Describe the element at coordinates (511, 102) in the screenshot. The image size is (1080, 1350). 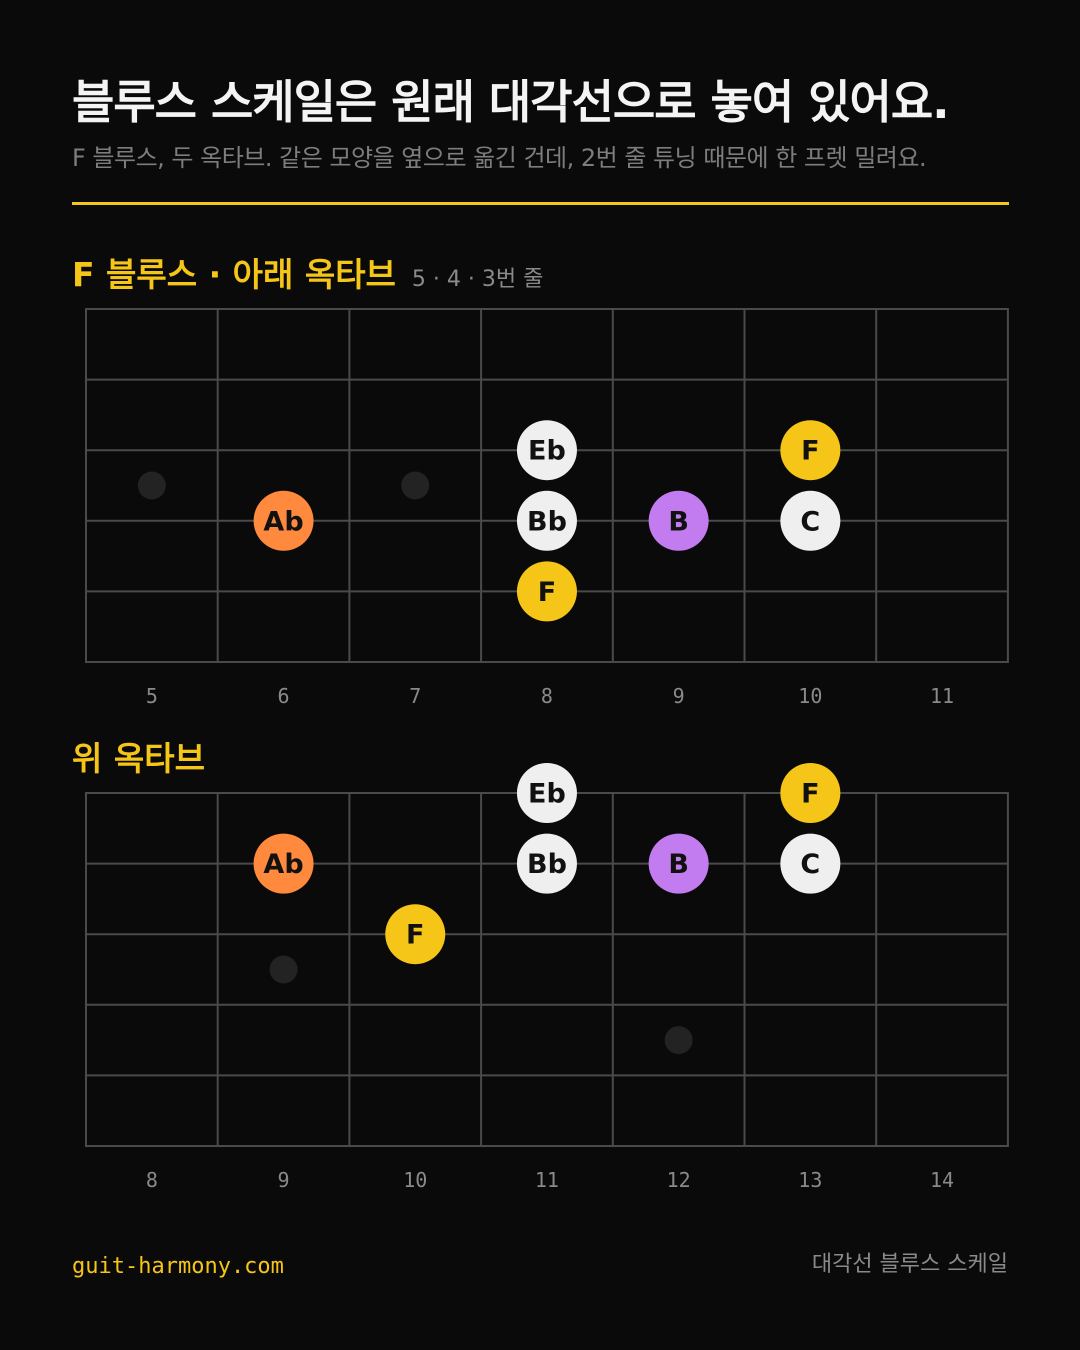
I see `page-title: 블루스 스케일은 원래 대각선으로 놓여 있어요.` at that location.